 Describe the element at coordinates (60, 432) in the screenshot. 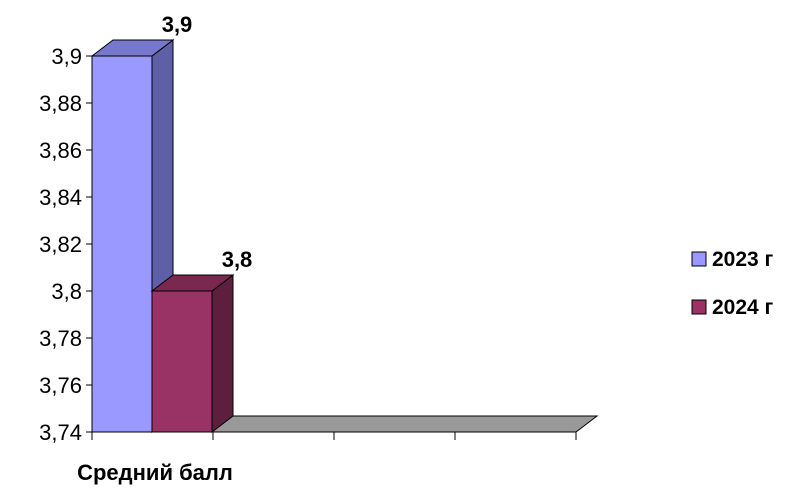

I see `y-tick-label: 3,74` at that location.